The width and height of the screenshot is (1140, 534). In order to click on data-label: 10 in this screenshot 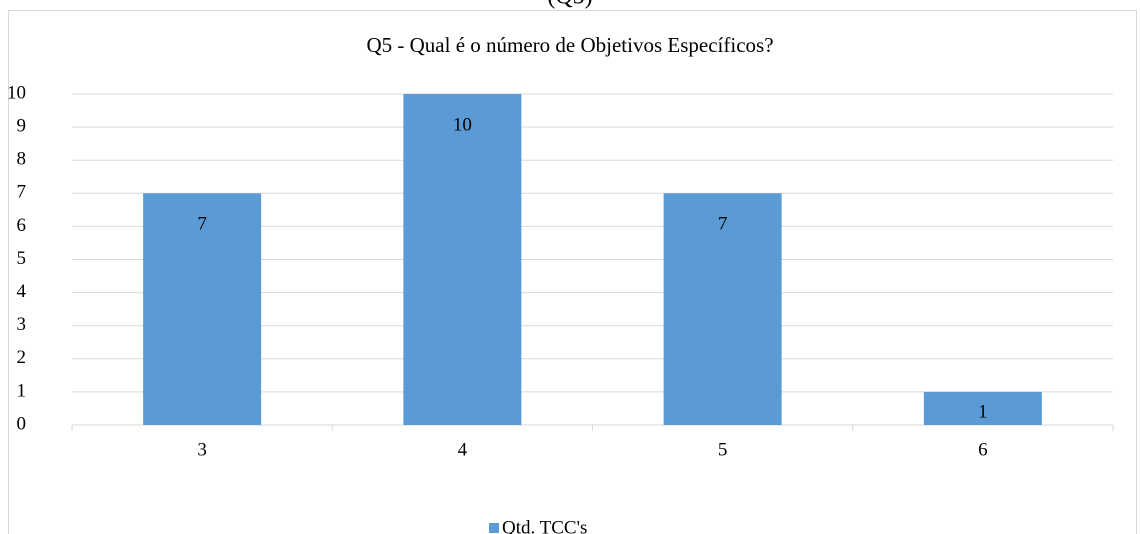, I will do `click(462, 124)`.